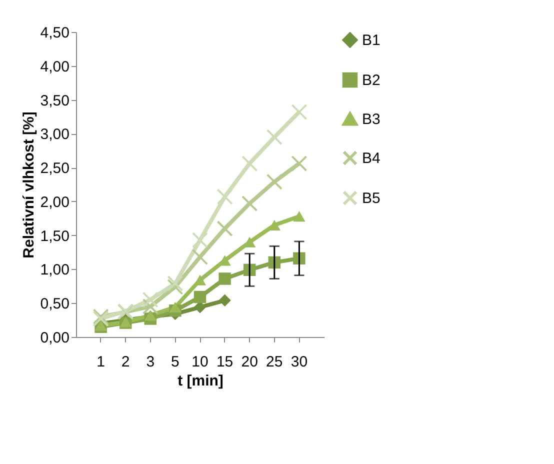 The image size is (554, 464). What do you see at coordinates (299, 362) in the screenshot?
I see `x-tick-label: 30` at bounding box center [299, 362].